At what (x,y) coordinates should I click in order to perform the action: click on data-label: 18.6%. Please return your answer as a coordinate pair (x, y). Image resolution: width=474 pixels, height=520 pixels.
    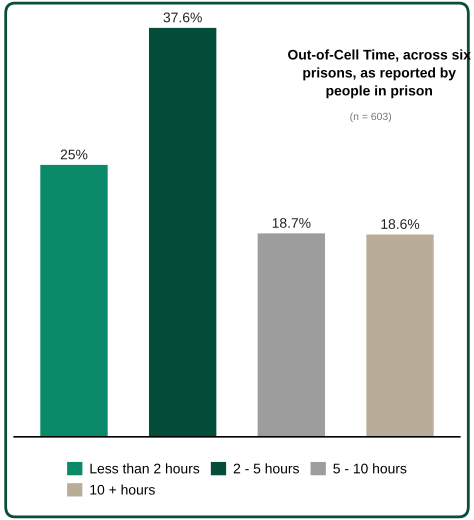
    Looking at the image, I should click on (400, 224).